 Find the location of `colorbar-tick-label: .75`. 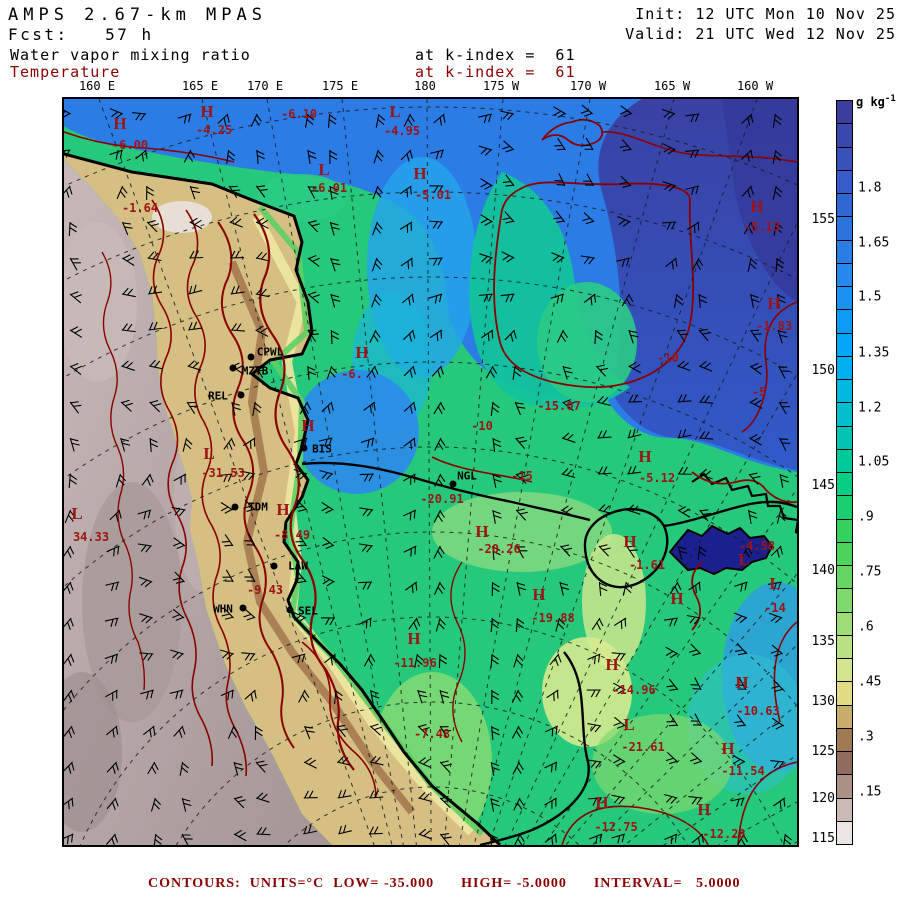

colorbar-tick-label: .75 is located at coordinates (870, 572).